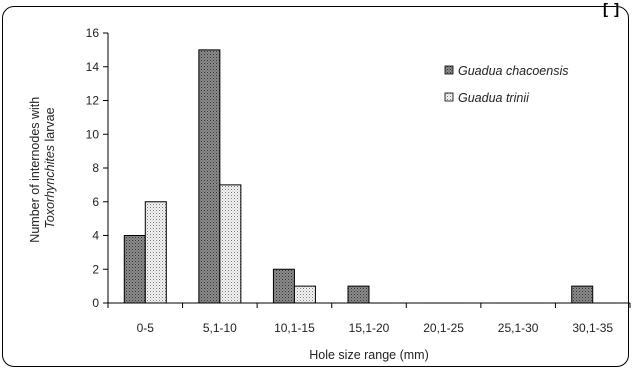  Describe the element at coordinates (93, 67) in the screenshot. I see `y-tick-label-14: 14` at that location.